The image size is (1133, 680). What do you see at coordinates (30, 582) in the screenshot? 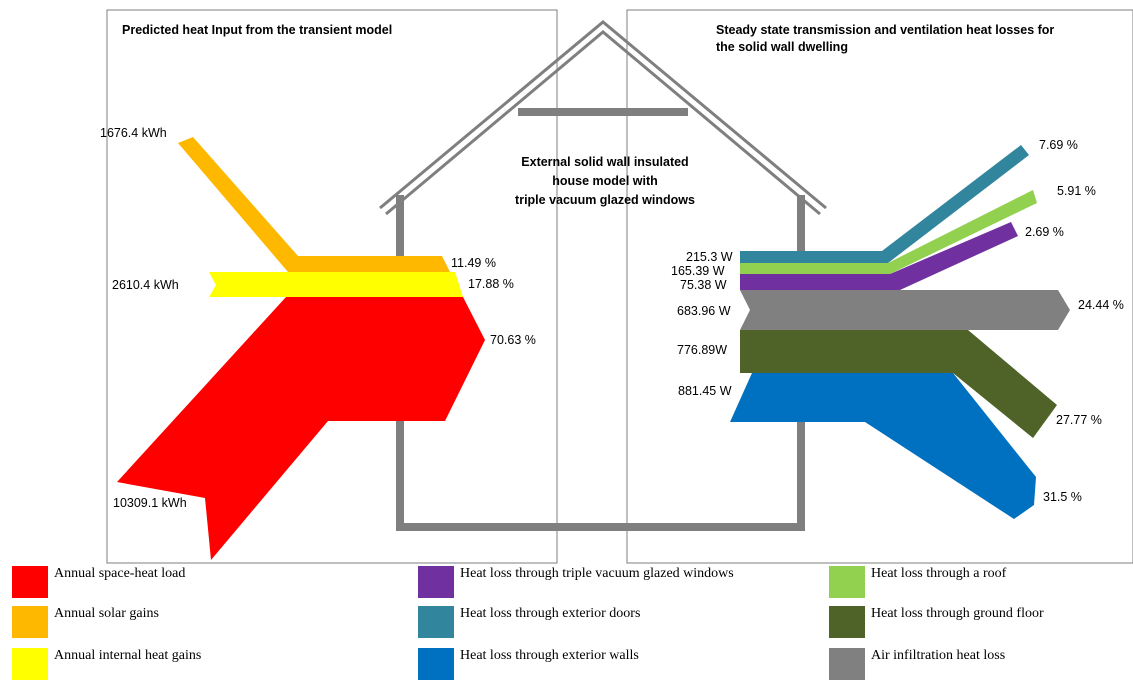
I see `legend-swatch-space-heat` at bounding box center [30, 582].